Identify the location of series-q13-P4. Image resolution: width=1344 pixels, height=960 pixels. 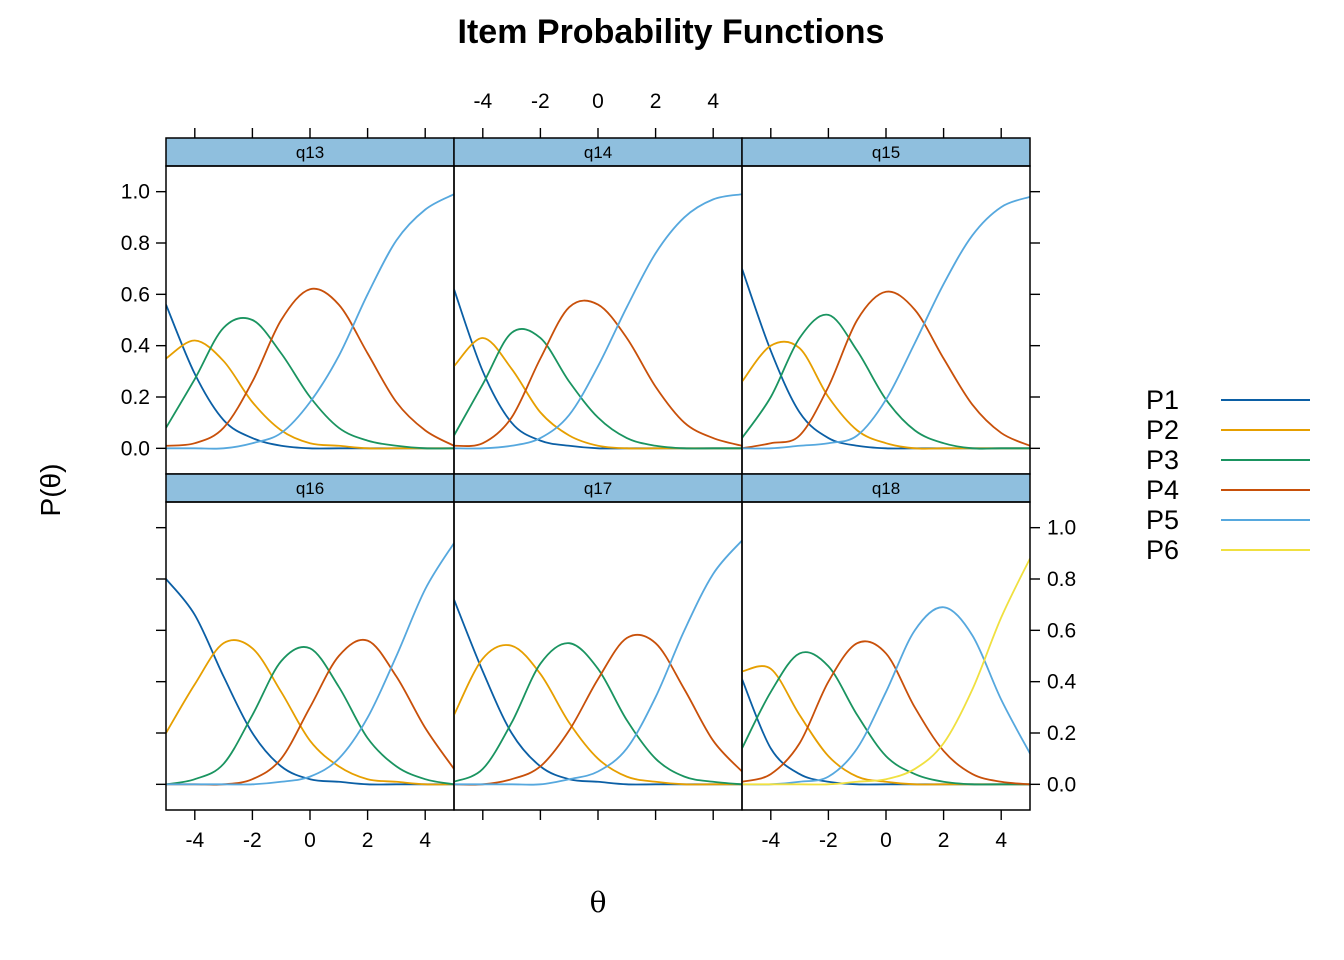
(310, 367).